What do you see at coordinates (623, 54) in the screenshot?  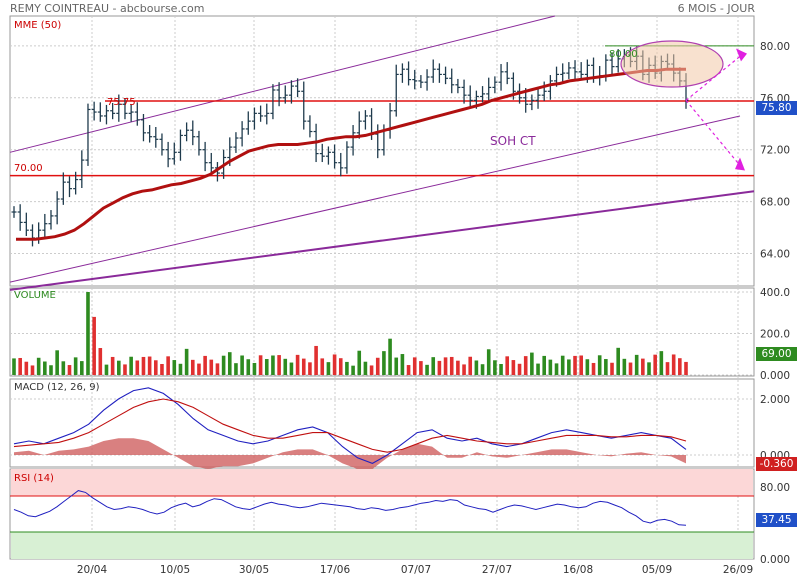 I see `level-80-label: 80.00` at bounding box center [623, 54].